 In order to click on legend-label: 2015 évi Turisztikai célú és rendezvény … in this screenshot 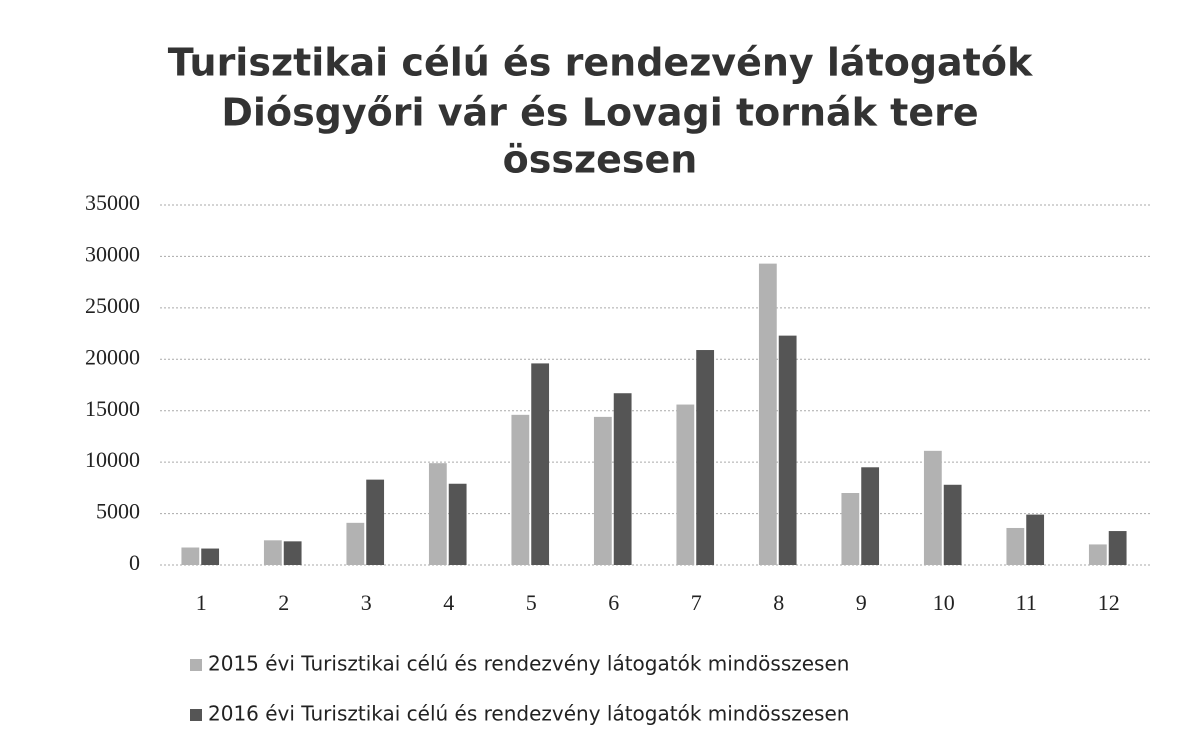, I will do `click(528, 664)`.